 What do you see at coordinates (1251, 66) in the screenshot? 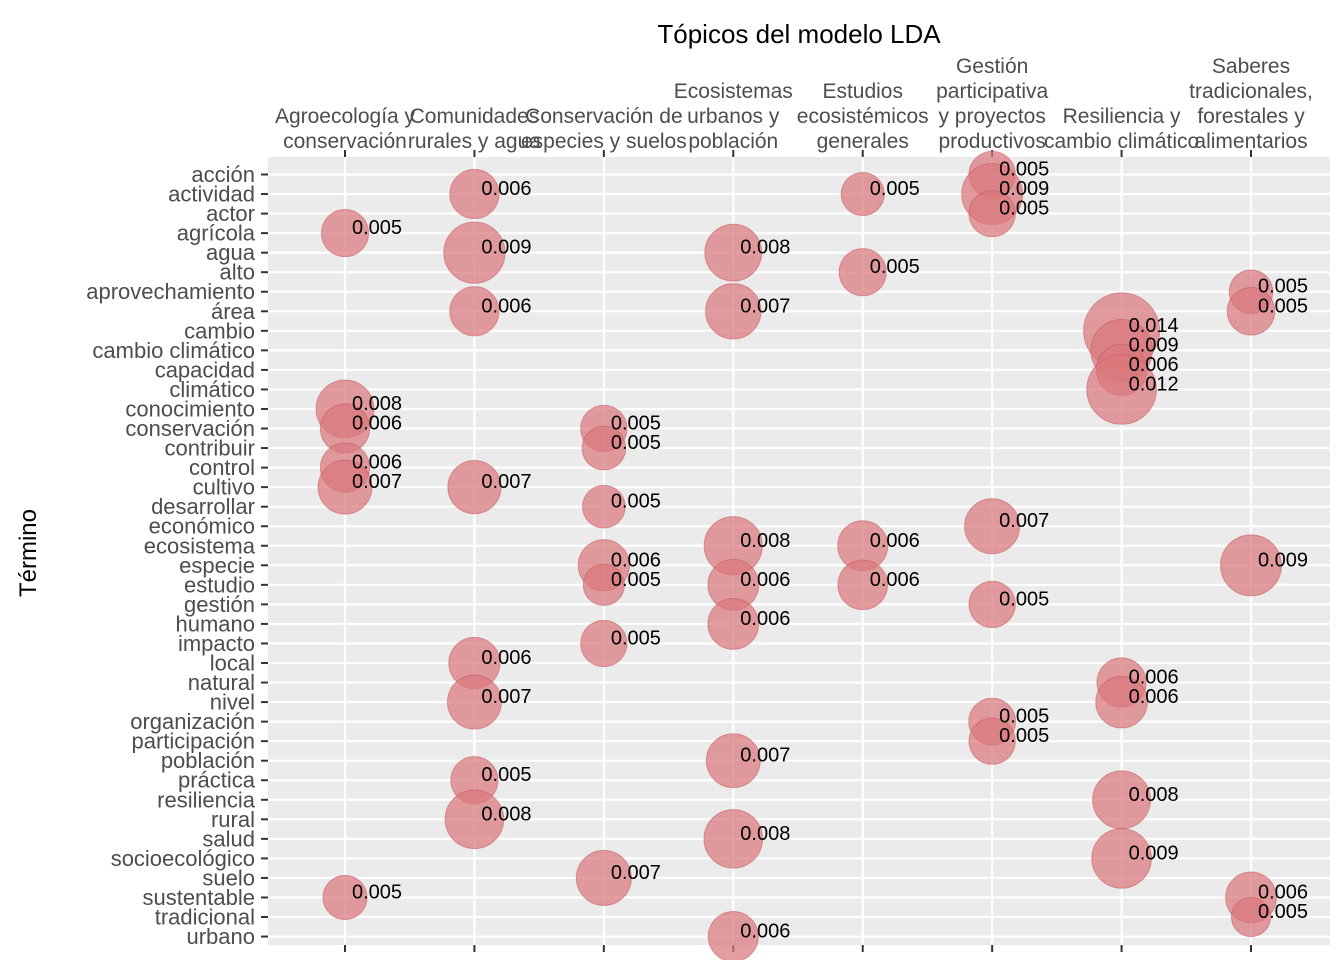
I see `x-tick-label: Saberes` at bounding box center [1251, 66].